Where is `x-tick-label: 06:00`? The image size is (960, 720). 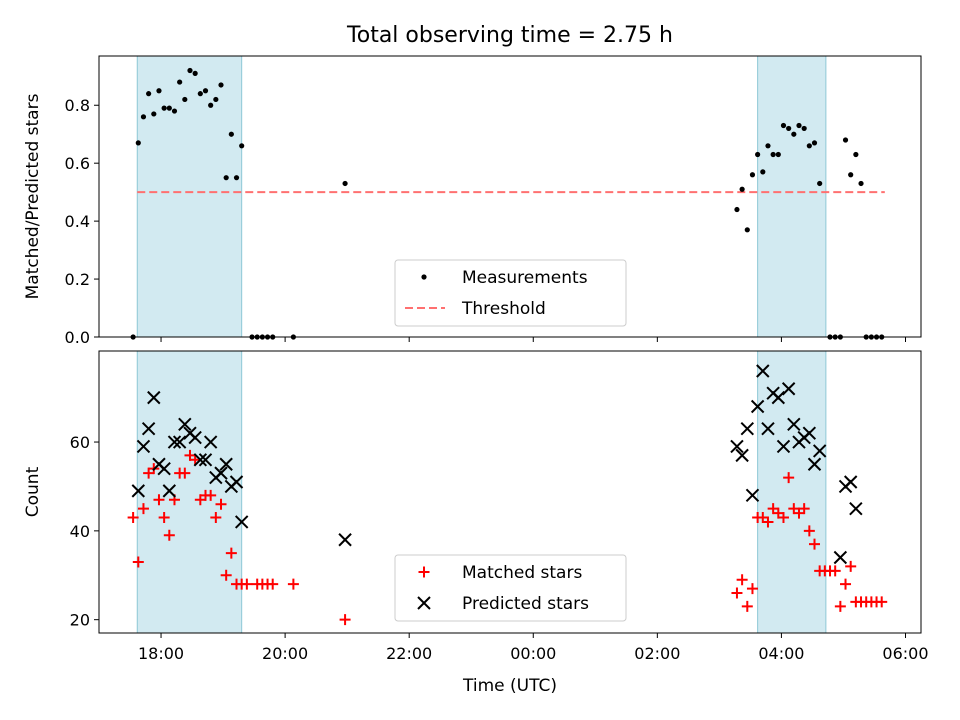 x-tick-label: 06:00 is located at coordinates (905, 653).